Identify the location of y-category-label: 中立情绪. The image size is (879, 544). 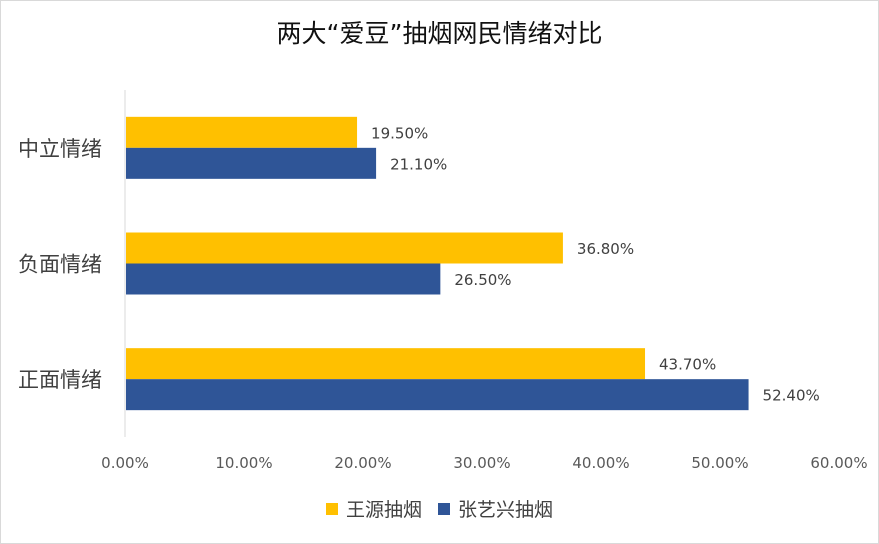
(60, 149).